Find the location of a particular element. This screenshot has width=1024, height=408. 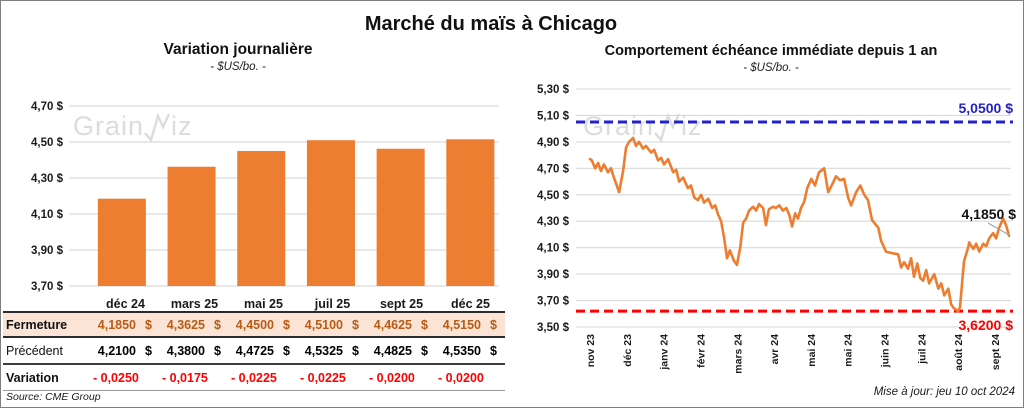

column-header: mars 25 is located at coordinates (194, 304).